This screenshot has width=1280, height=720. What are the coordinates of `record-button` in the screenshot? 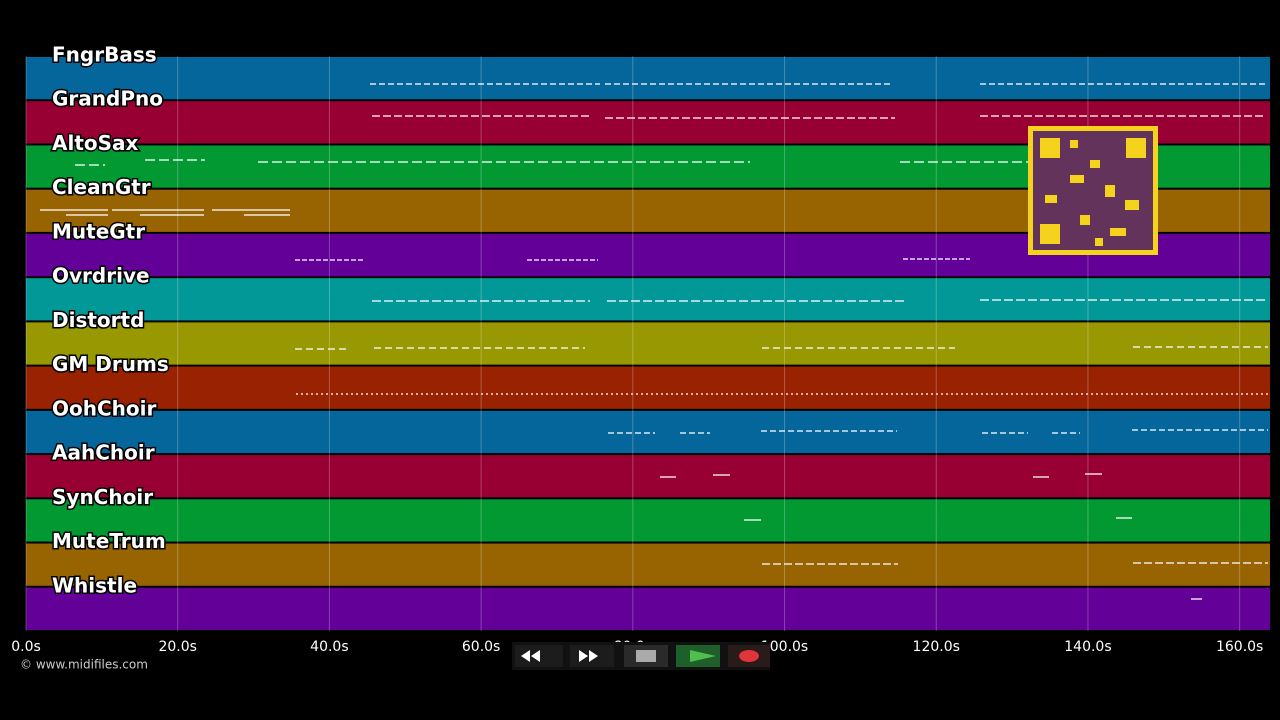 It's located at (749, 656).